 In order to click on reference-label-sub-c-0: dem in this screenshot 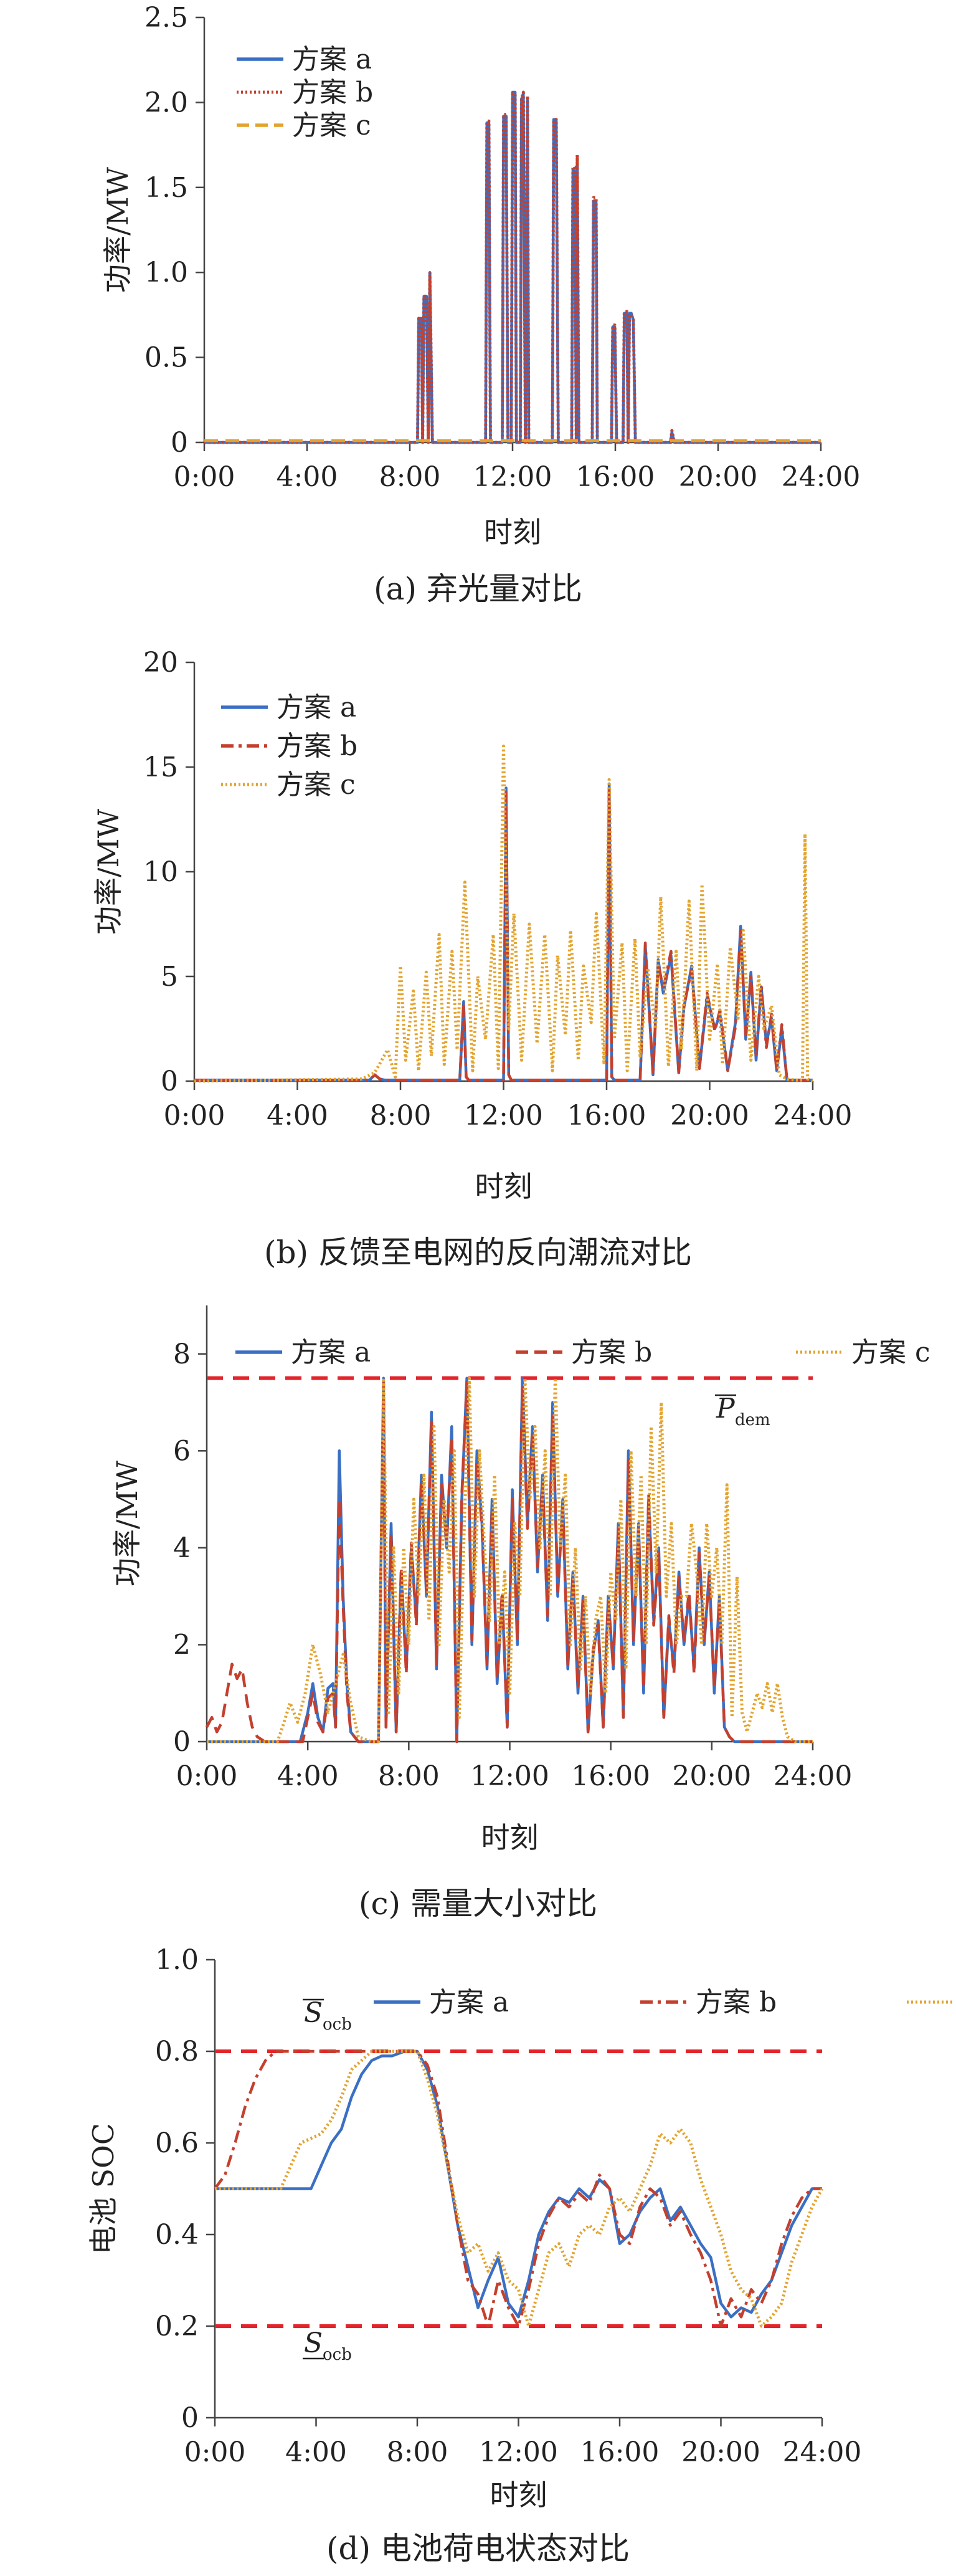, I will do `click(752, 1420)`.